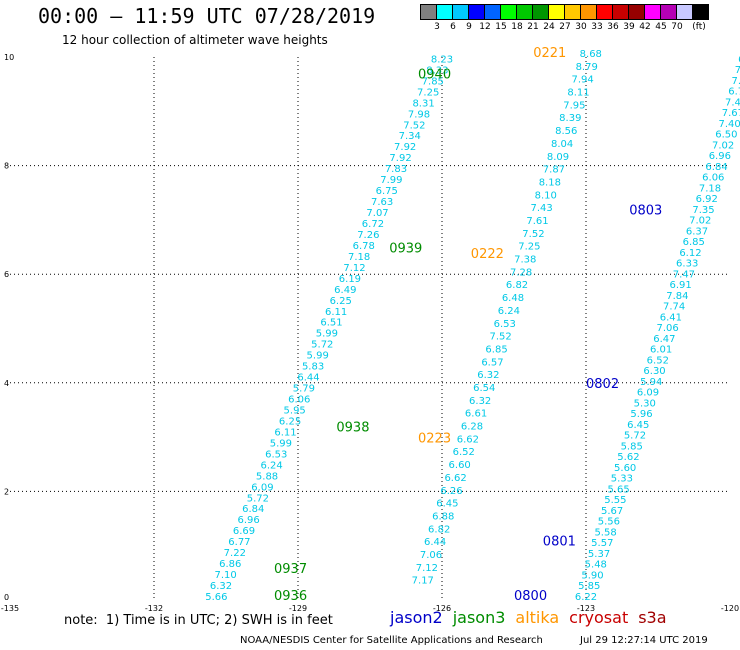 Image resolution: width=740 pixels, height=650 pixels. What do you see at coordinates (690, 253) in the screenshot?
I see `wave-height-value: 6.12` at bounding box center [690, 253].